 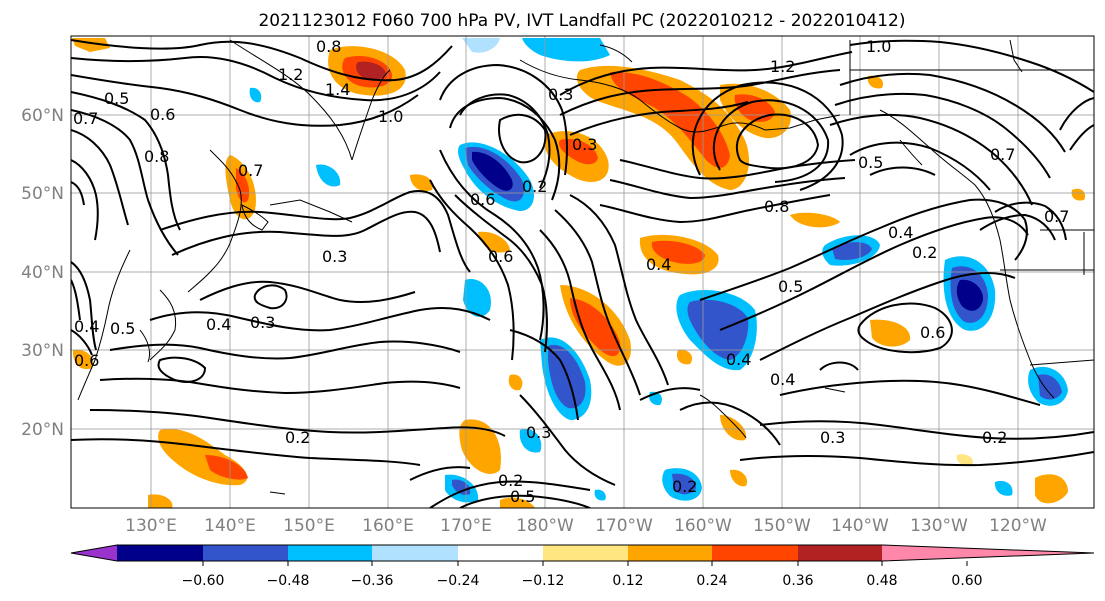 What do you see at coordinates (388, 526) in the screenshot?
I see `lon-label: 160°E` at bounding box center [388, 526].